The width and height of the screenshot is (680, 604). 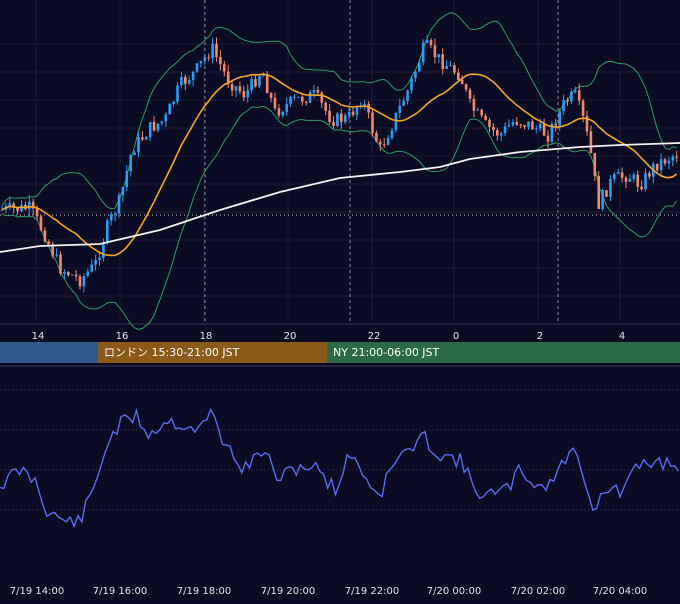 I want to click on time-axis-tick-label: 7/20 04:00, so click(x=620, y=591).